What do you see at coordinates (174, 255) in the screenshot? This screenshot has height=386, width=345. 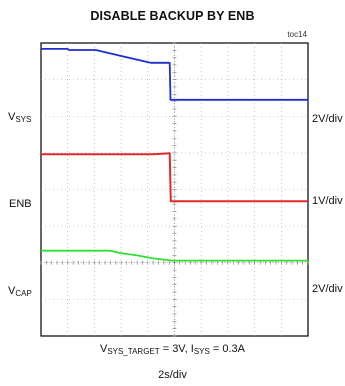 I see `trace-vcap` at bounding box center [174, 255].